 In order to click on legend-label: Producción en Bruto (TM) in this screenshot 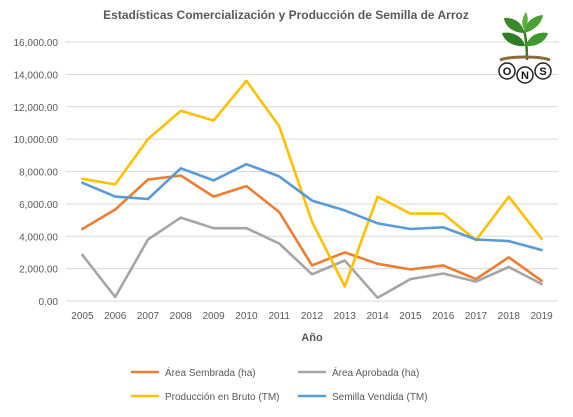, I will do `click(222, 397)`.